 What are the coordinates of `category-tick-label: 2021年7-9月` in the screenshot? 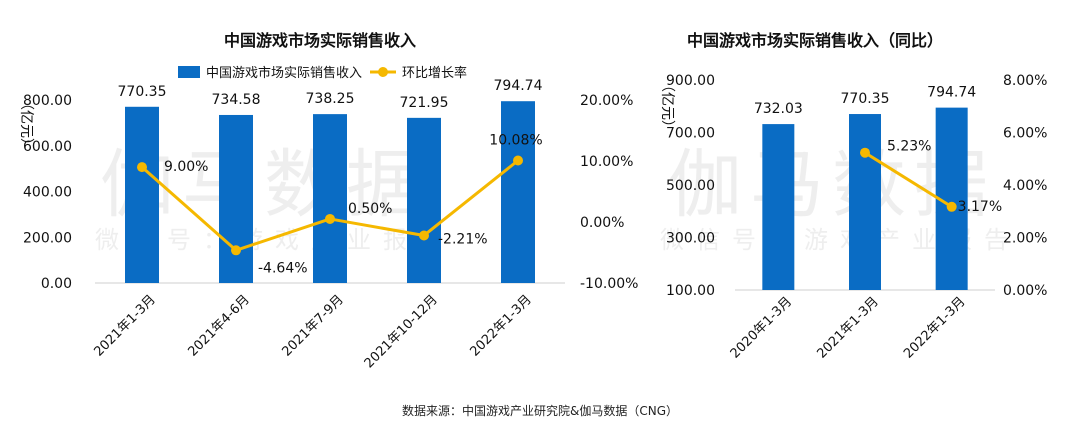 It's located at (312, 325).